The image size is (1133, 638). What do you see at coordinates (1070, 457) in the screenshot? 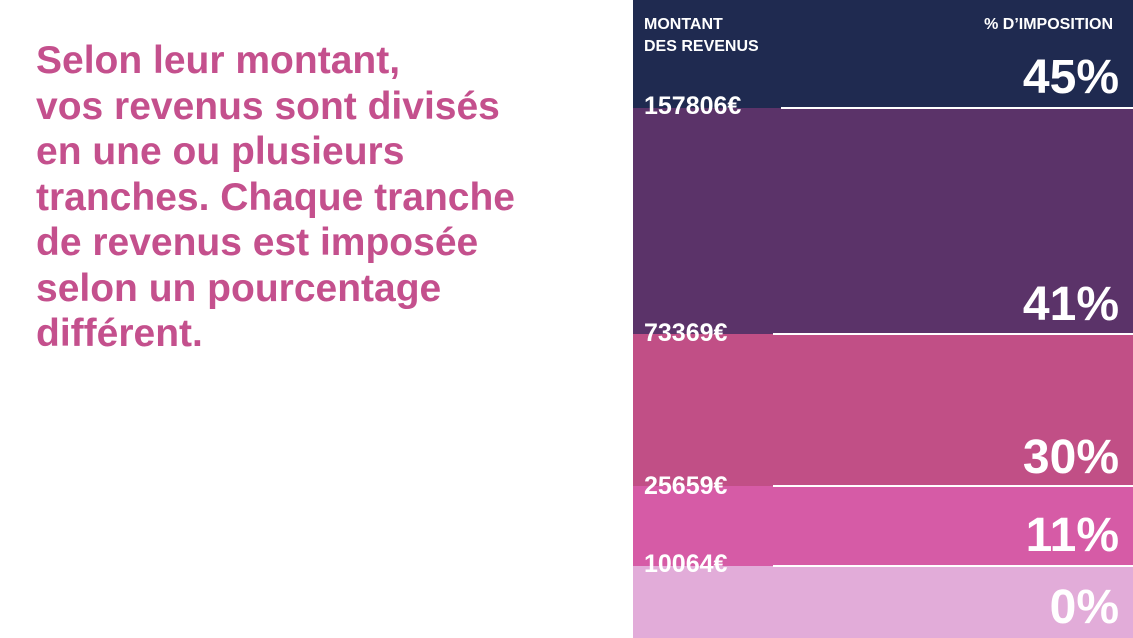
I see `rate-label-30: 30%` at bounding box center [1070, 457].